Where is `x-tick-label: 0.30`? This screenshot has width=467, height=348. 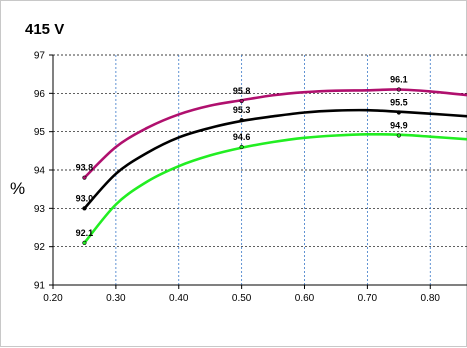 x-tick-label: 0.30 is located at coordinates (116, 298).